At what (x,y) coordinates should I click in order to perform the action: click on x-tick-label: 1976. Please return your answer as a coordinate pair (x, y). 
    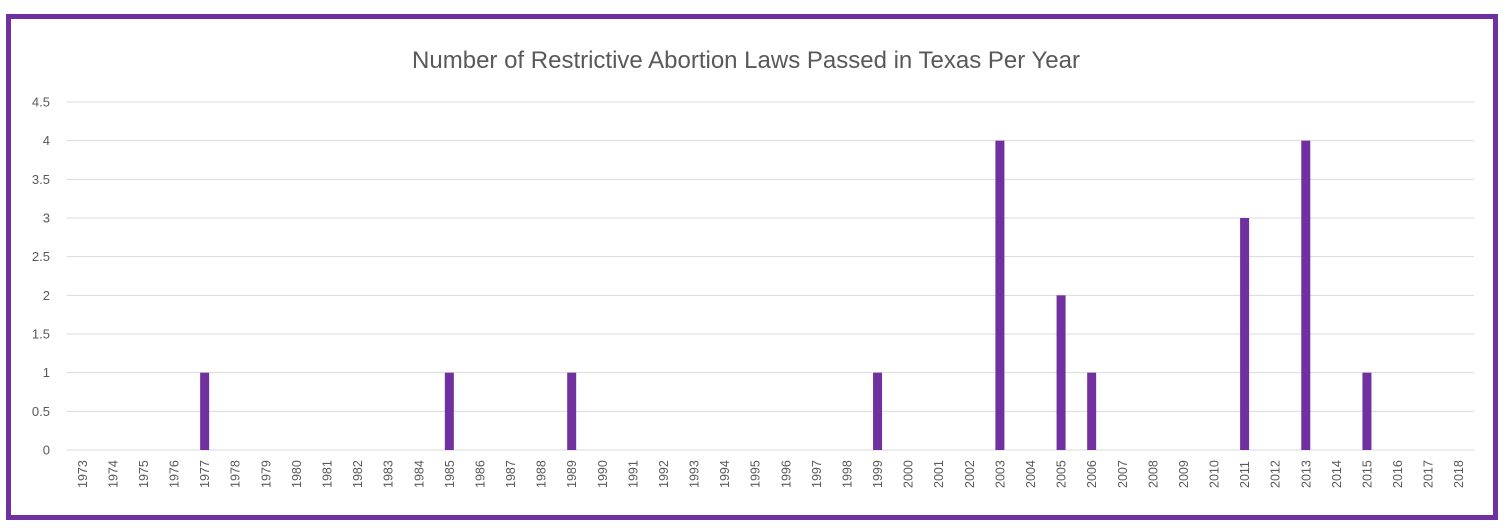
    Looking at the image, I should click on (175, 474).